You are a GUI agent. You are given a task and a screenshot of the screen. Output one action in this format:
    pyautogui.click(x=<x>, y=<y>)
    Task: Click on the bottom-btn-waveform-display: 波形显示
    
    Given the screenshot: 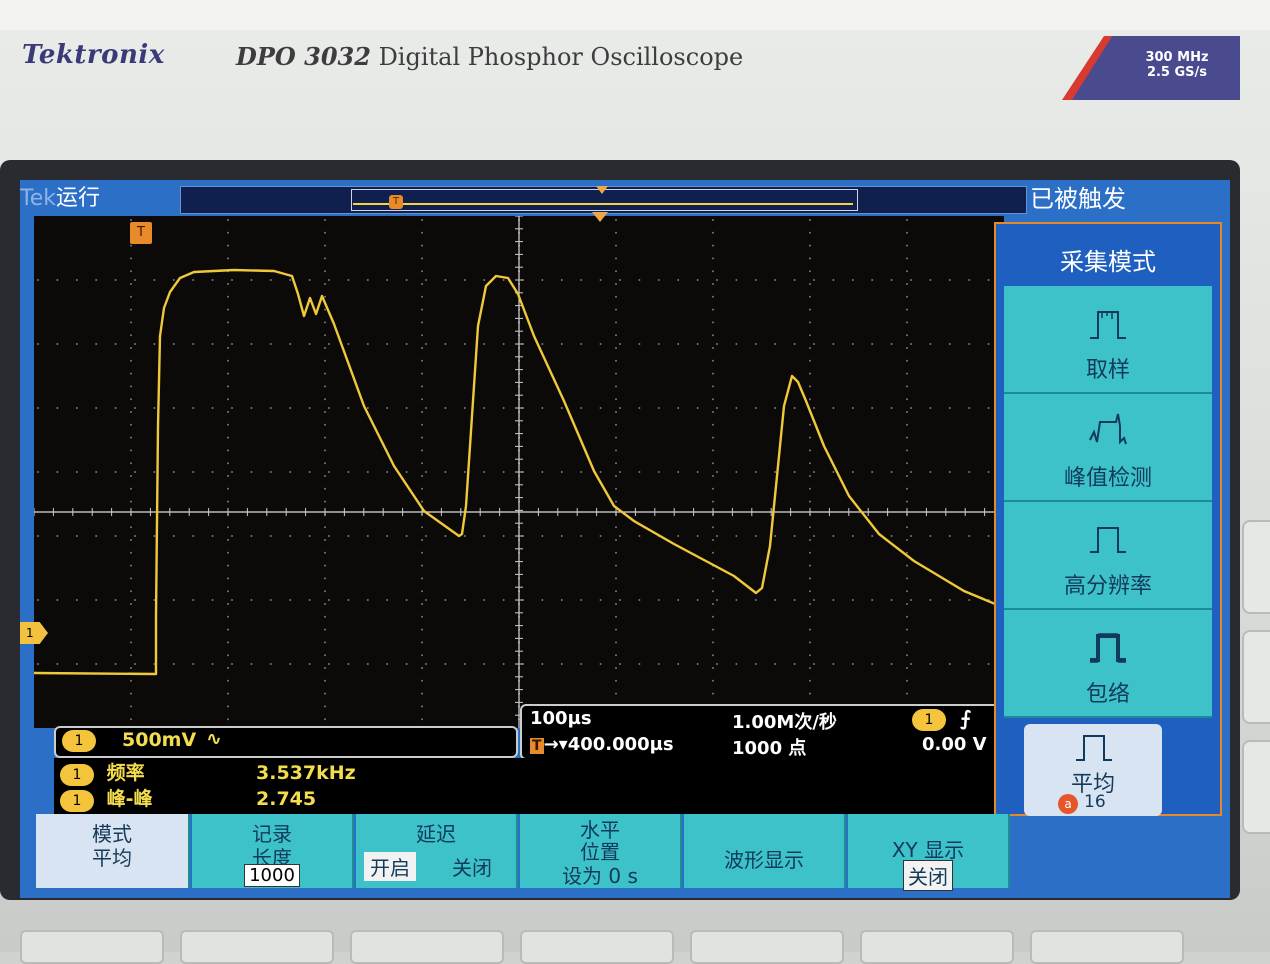 What is the action you would take?
    pyautogui.click(x=765, y=851)
    